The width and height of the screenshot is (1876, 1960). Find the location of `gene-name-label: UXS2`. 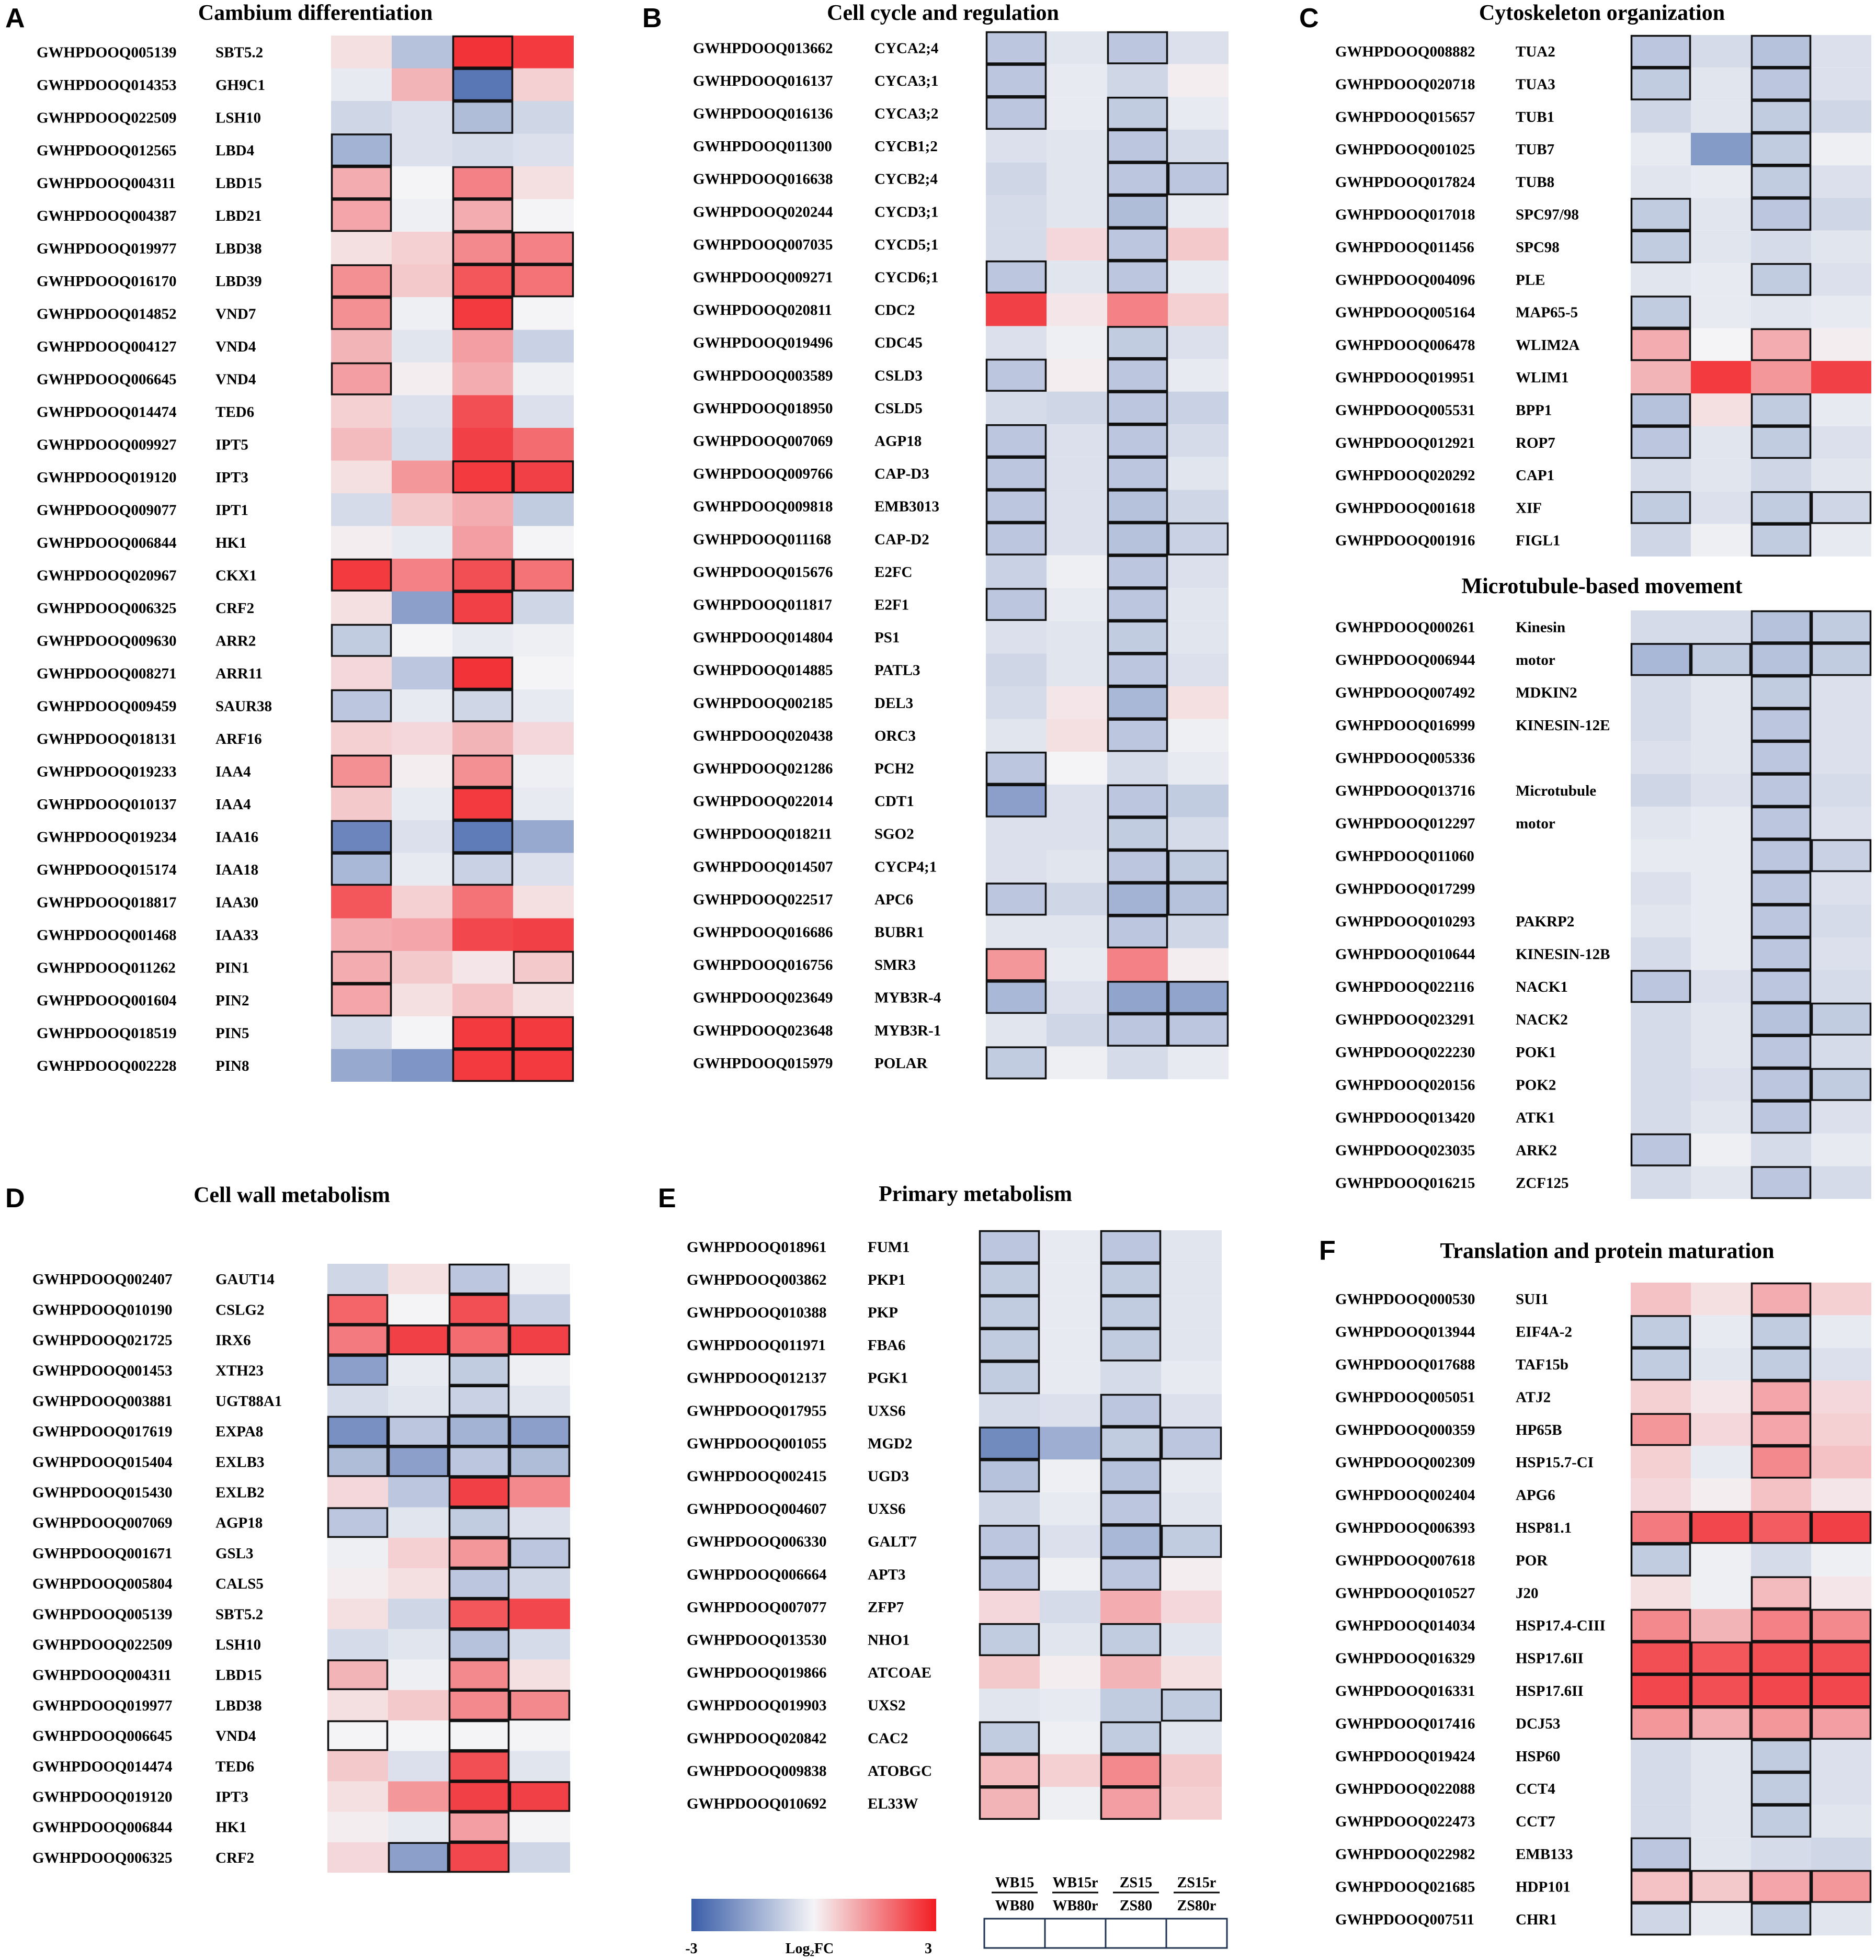

gene-name-label: UXS2 is located at coordinates (887, 1705).